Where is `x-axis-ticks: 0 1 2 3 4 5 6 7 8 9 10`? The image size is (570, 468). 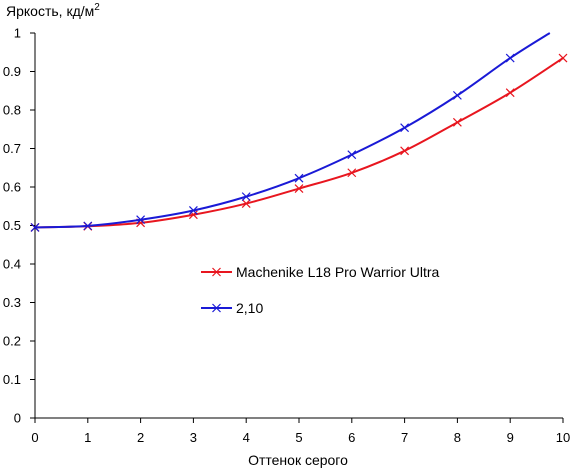 x-axis-ticks: 0 1 2 3 4 5 6 7 8 9 10 is located at coordinates (300, 431).